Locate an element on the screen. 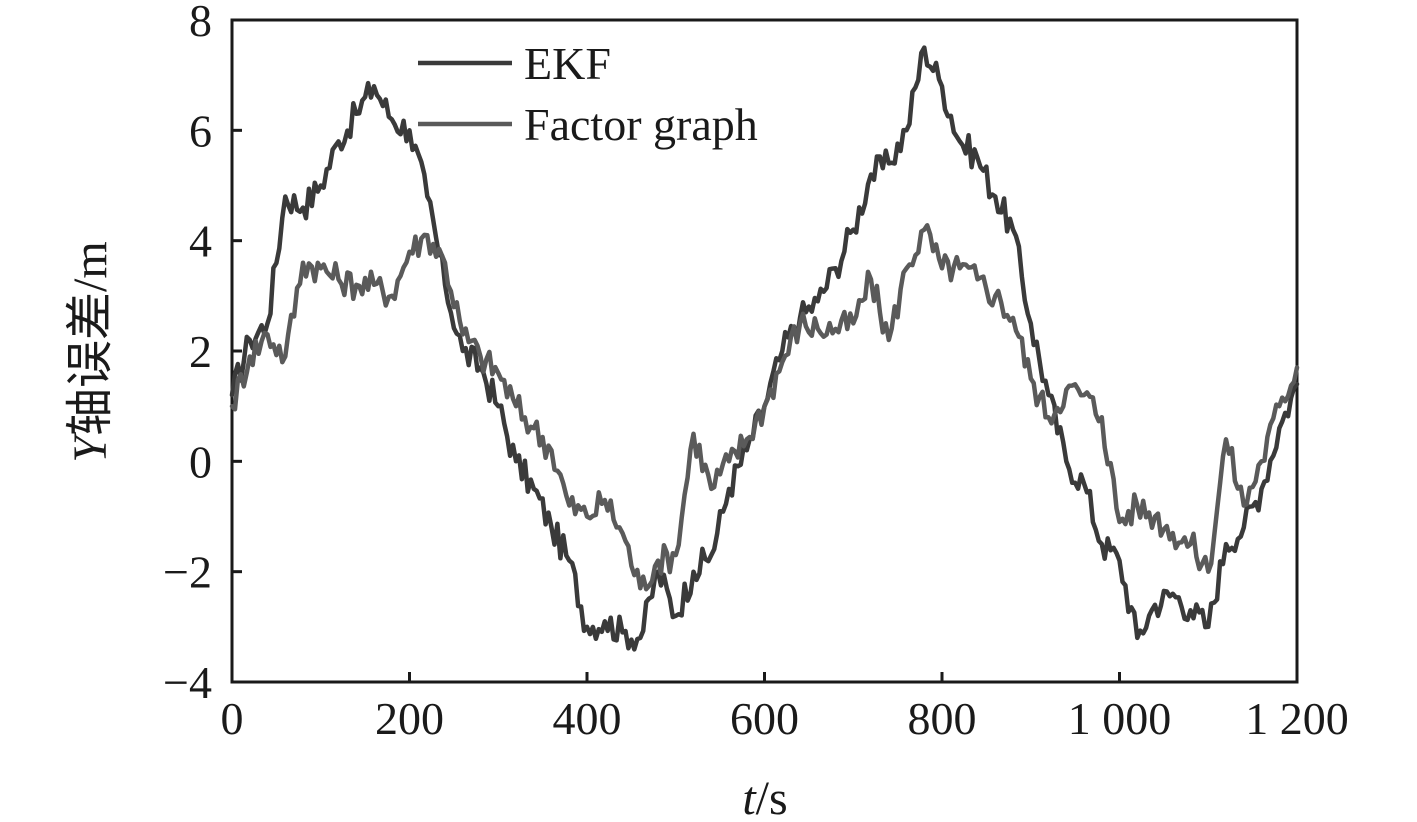 Image resolution: width=1417 pixels, height=822 pixels. x-tick-label: 800 is located at coordinates (942, 718).